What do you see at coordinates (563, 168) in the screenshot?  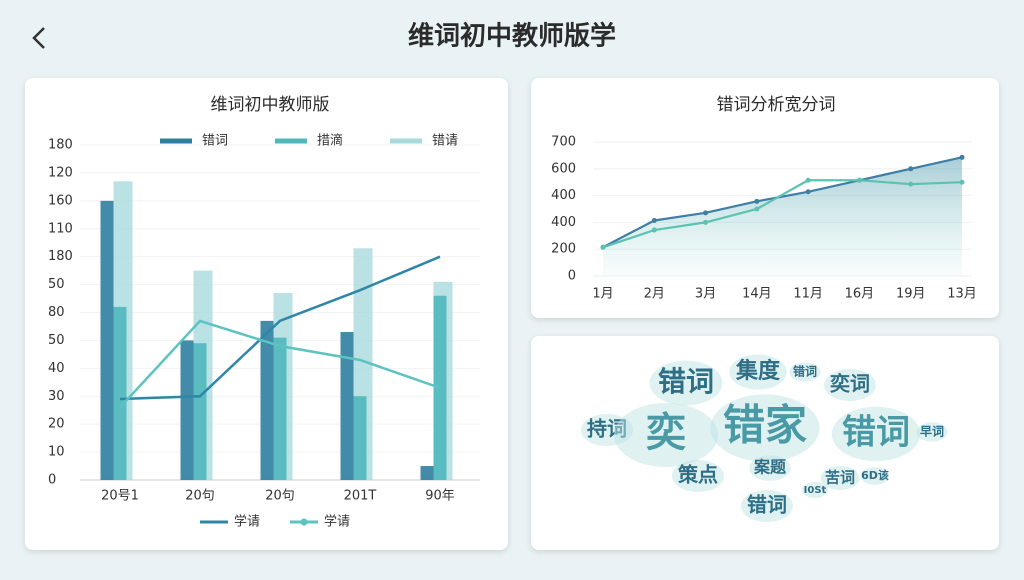 I see `y-tick-label: 600` at bounding box center [563, 168].